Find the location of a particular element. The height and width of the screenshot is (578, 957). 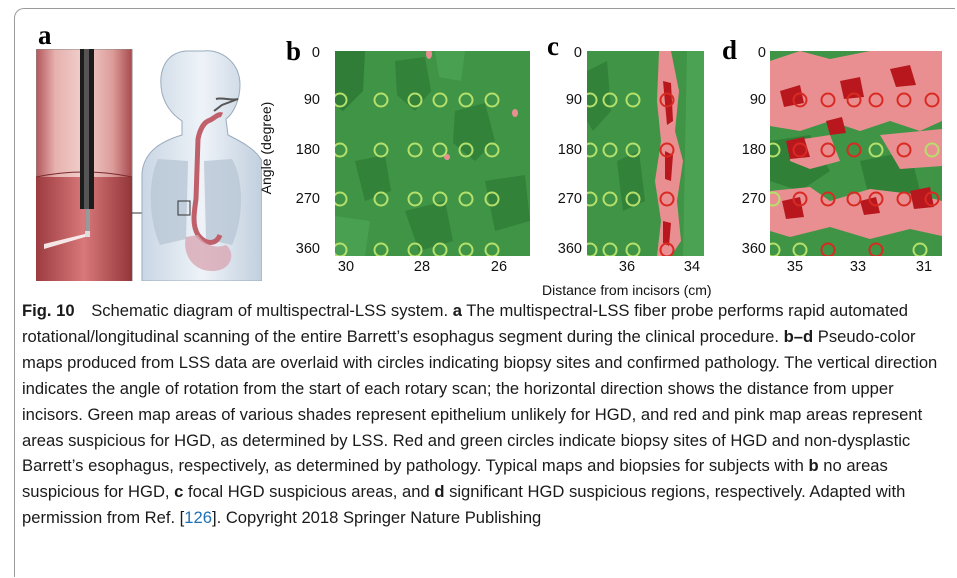

panel-b-label: b is located at coordinates (294, 51).